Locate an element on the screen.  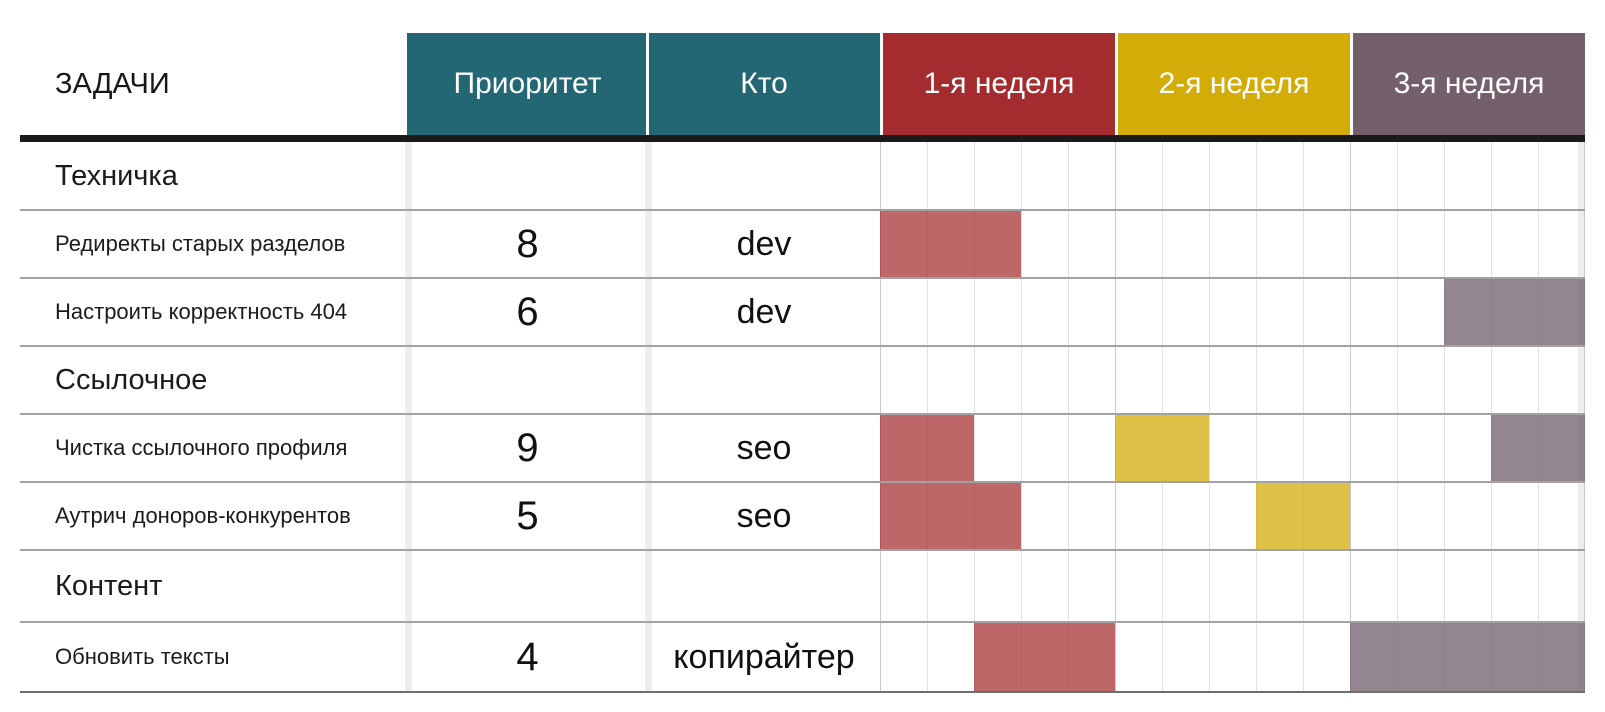
week-gridline is located at coordinates (1350, 417).